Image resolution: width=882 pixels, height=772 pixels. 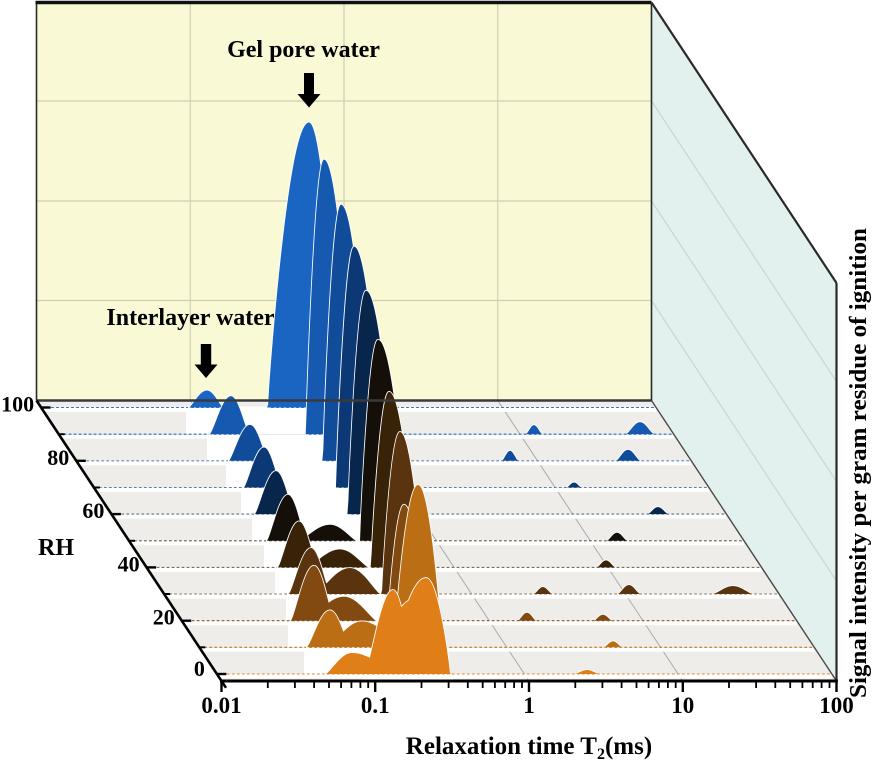 I want to click on svg-text: 0.1, so click(x=375, y=705).